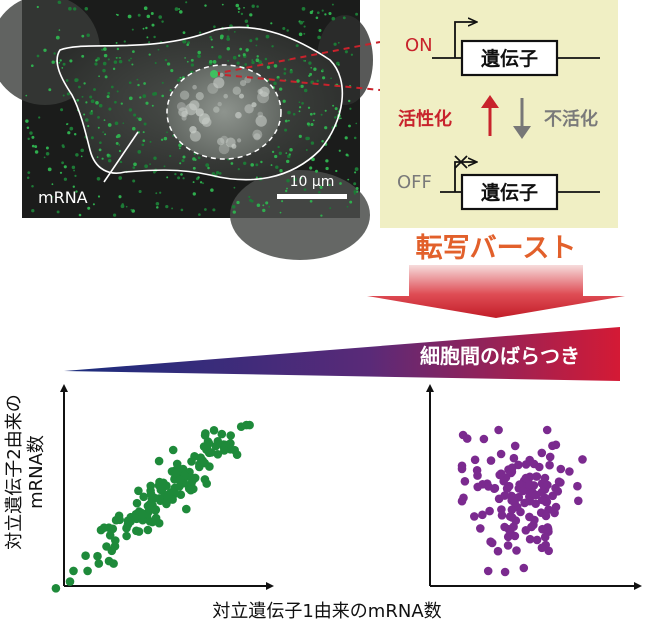 The height and width of the screenshot is (625, 654). I want to click on on-label: ON, so click(419, 45).